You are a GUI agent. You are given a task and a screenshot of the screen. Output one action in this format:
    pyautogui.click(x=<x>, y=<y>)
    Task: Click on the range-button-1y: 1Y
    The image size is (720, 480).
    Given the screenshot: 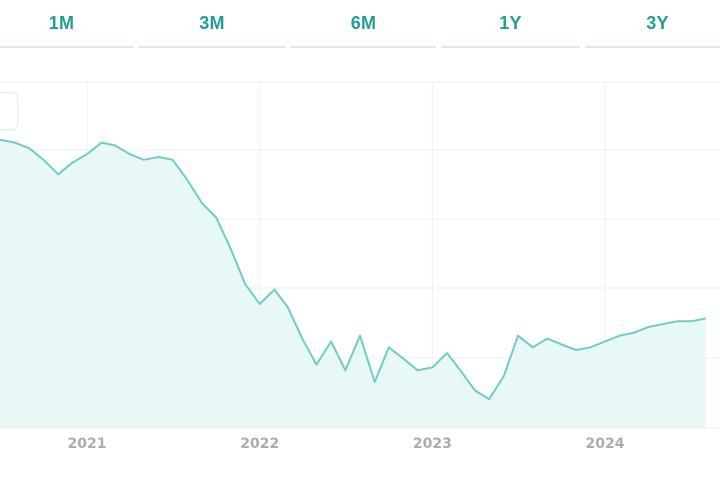 What is the action you would take?
    pyautogui.click(x=510, y=24)
    